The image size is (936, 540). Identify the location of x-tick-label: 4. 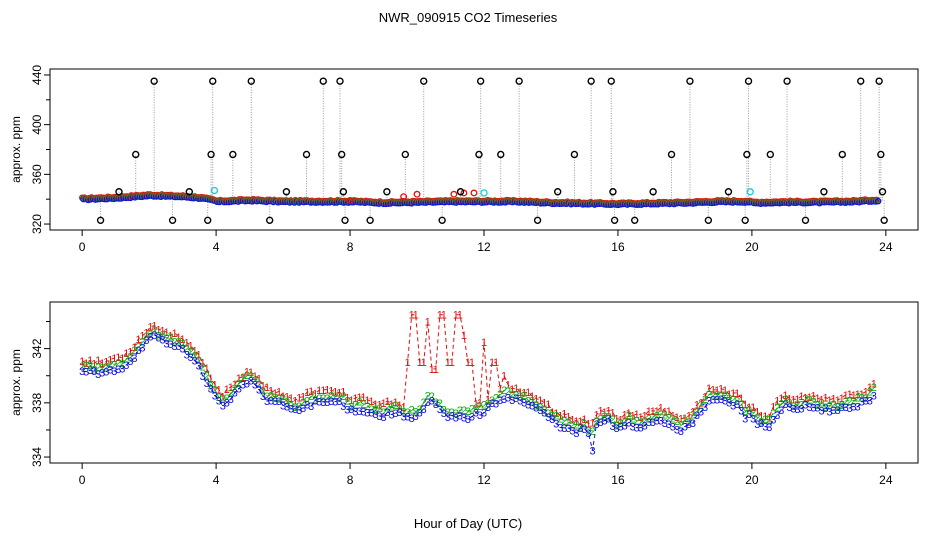
(216, 480).